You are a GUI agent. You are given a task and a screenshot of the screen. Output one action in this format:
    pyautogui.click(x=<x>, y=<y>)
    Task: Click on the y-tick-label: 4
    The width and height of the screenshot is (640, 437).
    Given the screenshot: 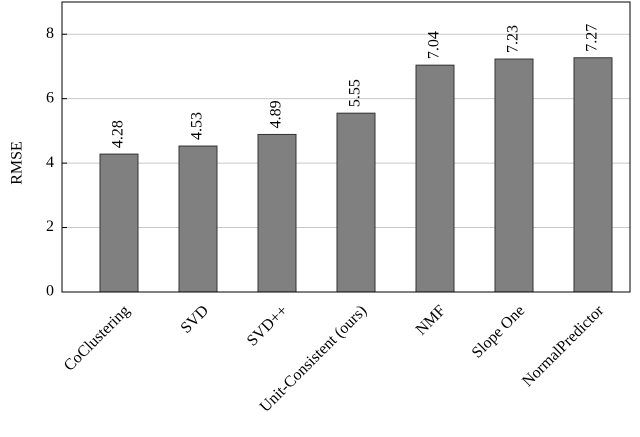 What is the action you would take?
    pyautogui.click(x=50, y=162)
    